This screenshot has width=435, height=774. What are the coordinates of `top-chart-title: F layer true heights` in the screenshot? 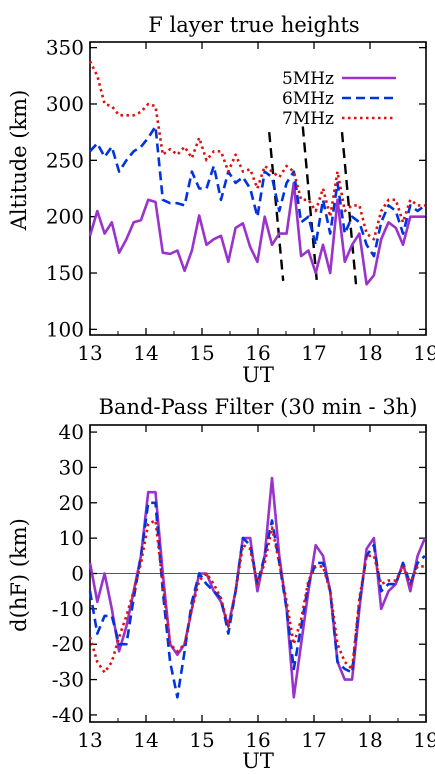 It's located at (253, 25).